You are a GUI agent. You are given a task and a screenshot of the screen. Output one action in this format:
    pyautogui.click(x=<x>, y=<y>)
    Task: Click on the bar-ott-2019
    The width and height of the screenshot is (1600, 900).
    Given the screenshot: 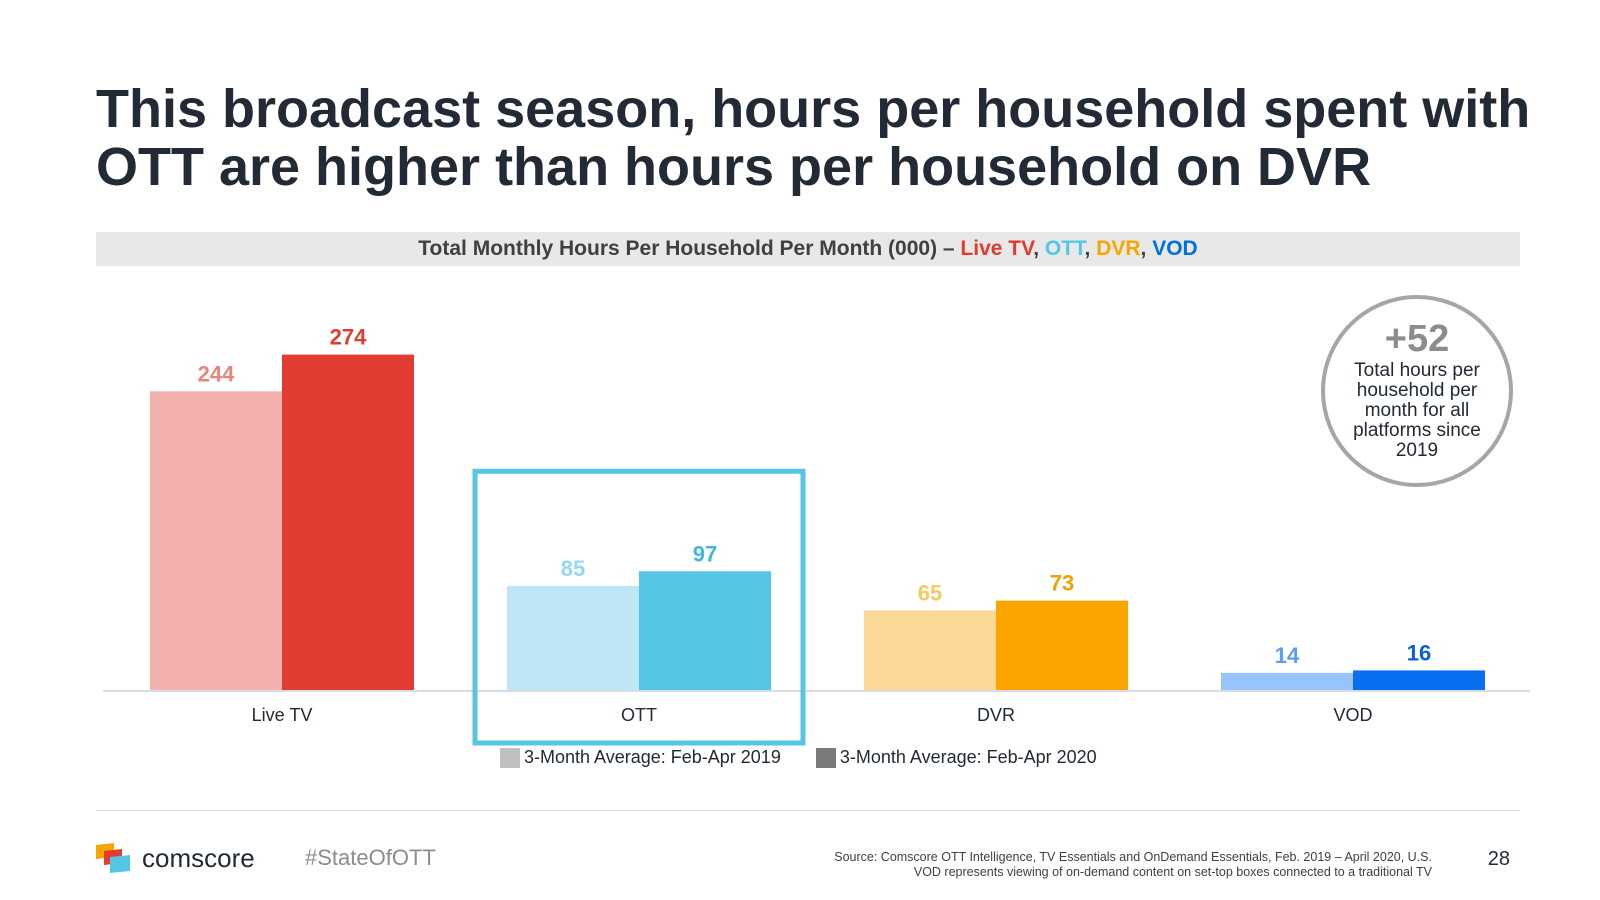 What is the action you would take?
    pyautogui.click(x=573, y=637)
    